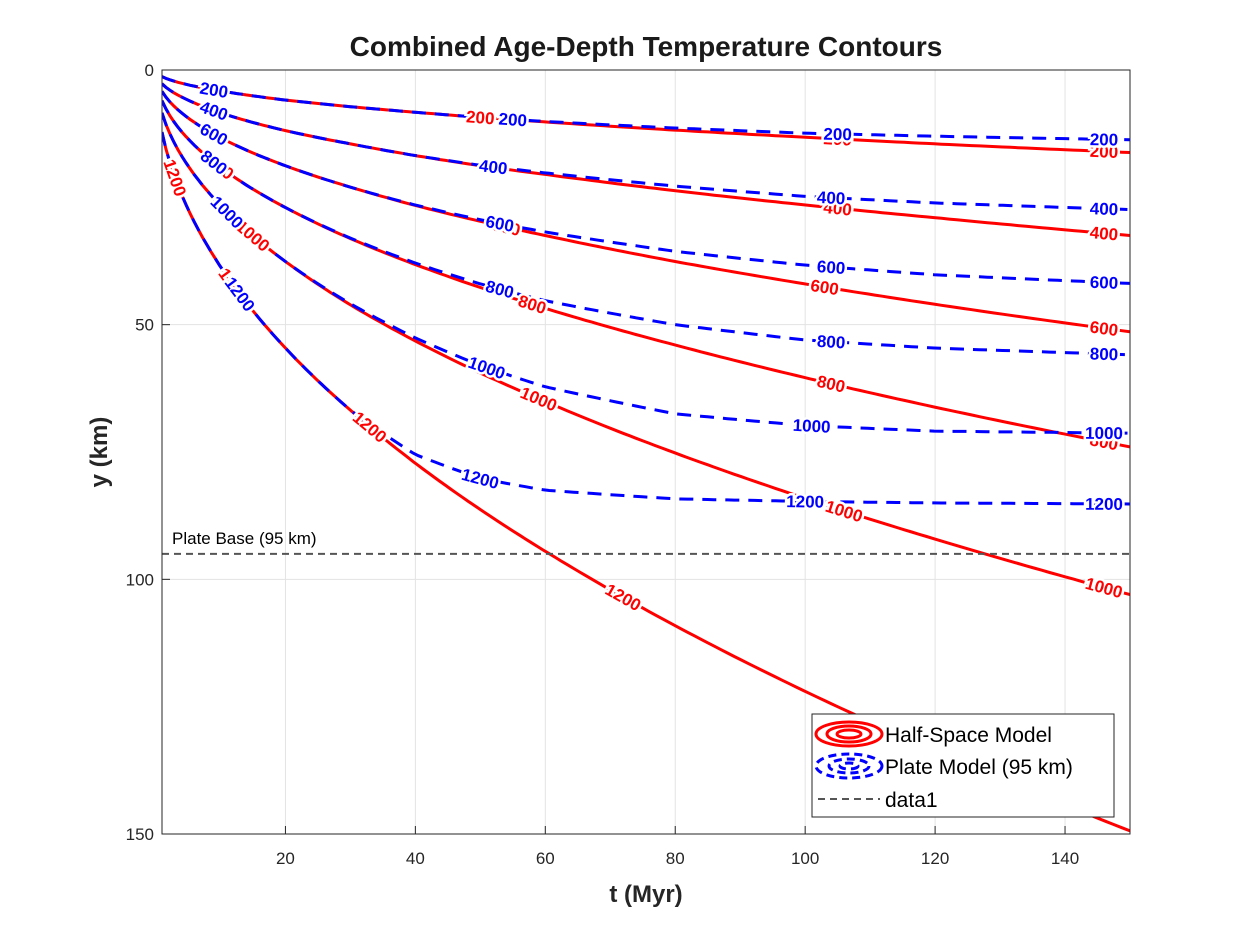 This screenshot has width=1250, height=938. I want to click on y-tick-label: 150, so click(140, 834).